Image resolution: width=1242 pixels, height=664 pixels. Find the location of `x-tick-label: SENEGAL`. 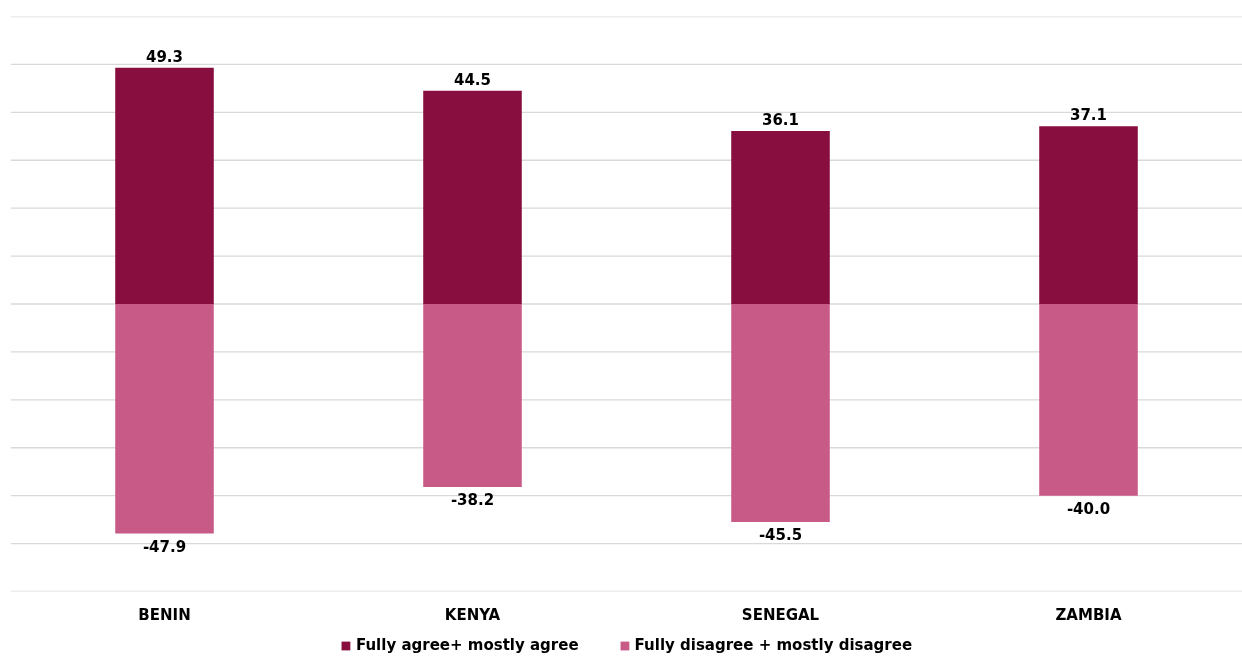

x-tick-label: SENEGAL is located at coordinates (780, 614).